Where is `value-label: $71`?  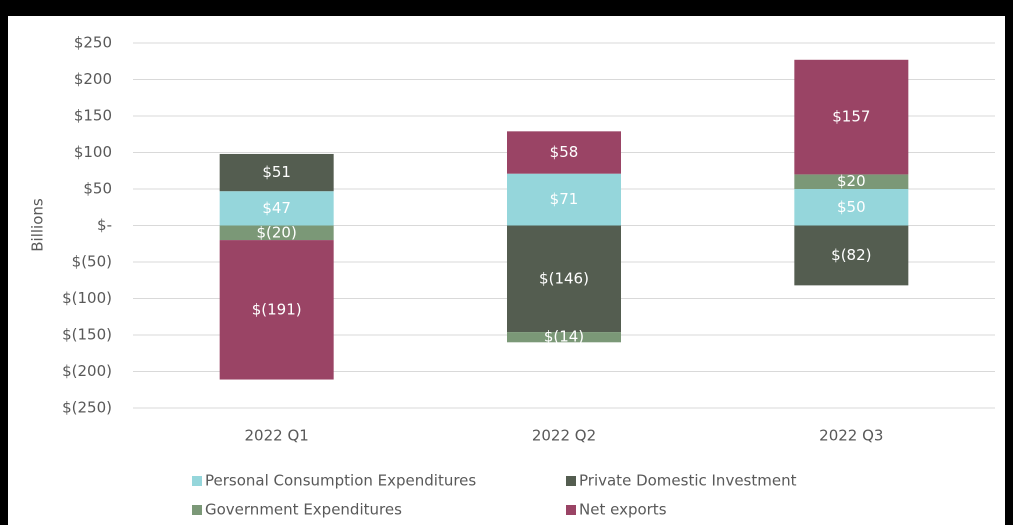
value-label: $71 is located at coordinates (564, 199).